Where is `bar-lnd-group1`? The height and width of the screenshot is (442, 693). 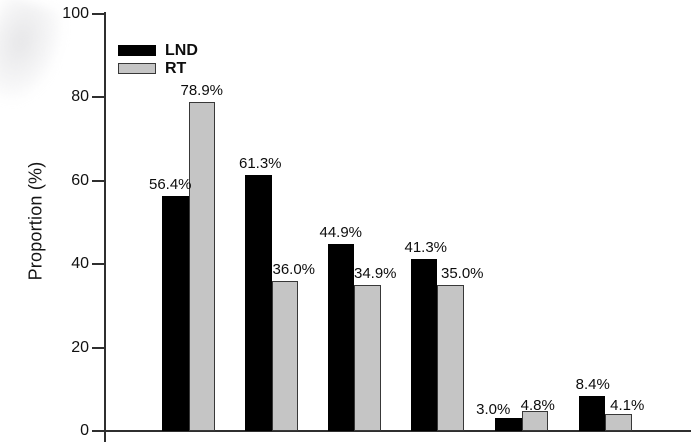 bar-lnd-group1 is located at coordinates (175, 313).